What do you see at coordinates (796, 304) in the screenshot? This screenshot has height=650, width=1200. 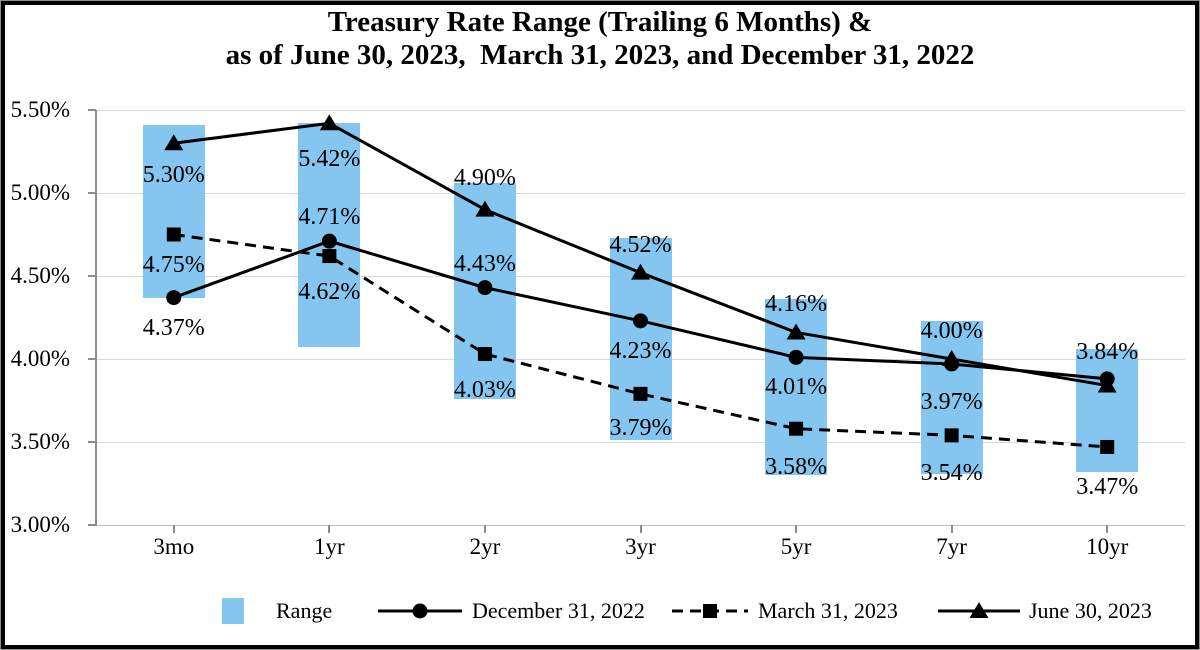 I see `data-label: 4.16%` at bounding box center [796, 304].